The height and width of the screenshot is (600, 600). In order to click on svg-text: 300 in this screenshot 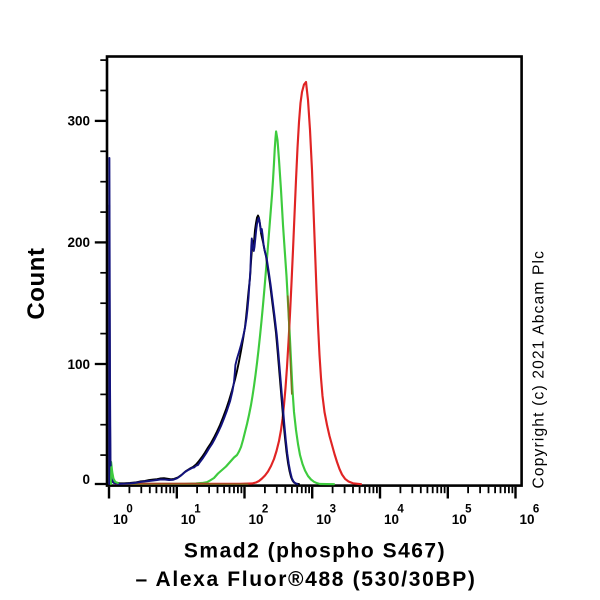, I will do `click(78, 121)`.